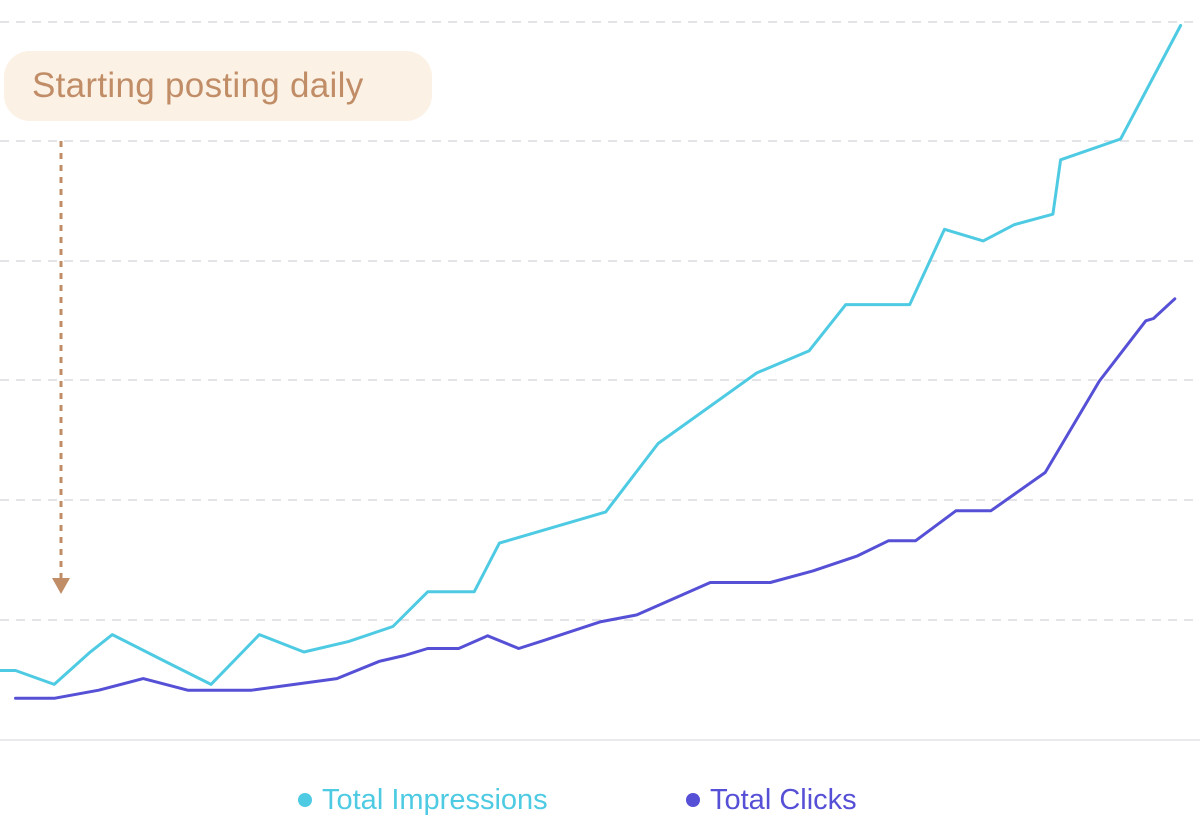 This screenshot has width=1200, height=826. What do you see at coordinates (61, 586) in the screenshot?
I see `annotation-arrow-head` at bounding box center [61, 586].